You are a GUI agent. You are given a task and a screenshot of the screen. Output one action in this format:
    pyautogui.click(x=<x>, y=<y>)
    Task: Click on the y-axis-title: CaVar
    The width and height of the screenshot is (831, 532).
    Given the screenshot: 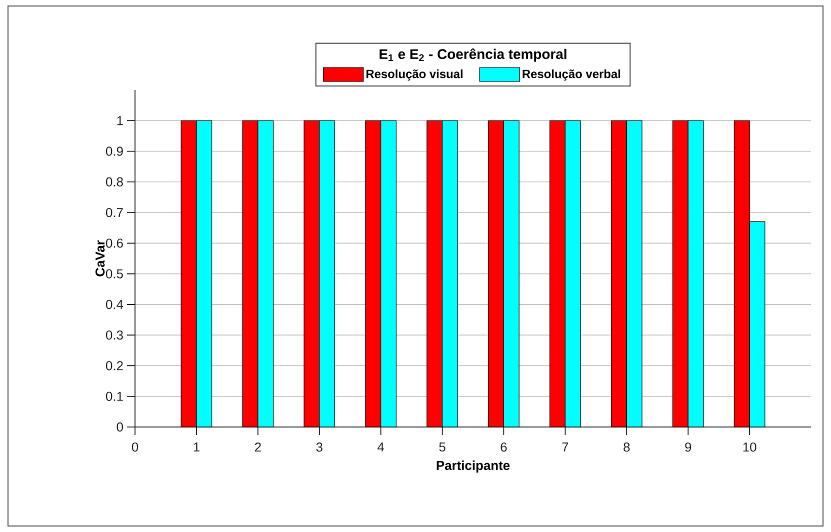 What is the action you would take?
    pyautogui.click(x=100, y=258)
    